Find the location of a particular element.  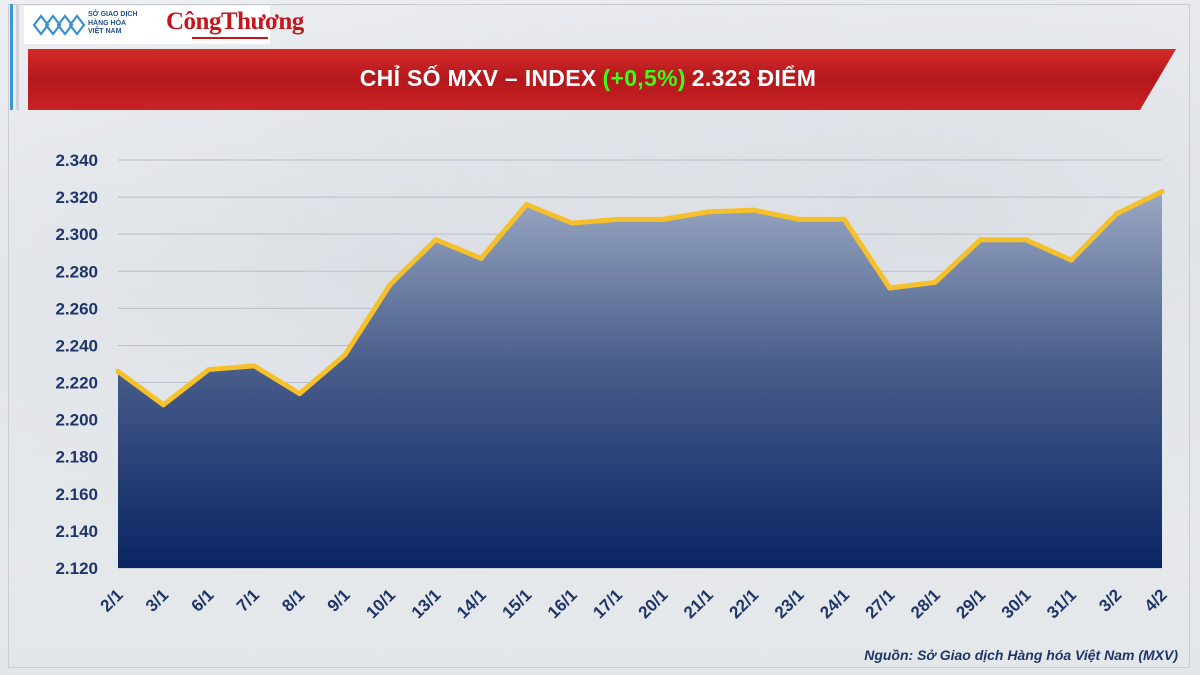

title-value: 2.323 ĐIỂM is located at coordinates (754, 77).